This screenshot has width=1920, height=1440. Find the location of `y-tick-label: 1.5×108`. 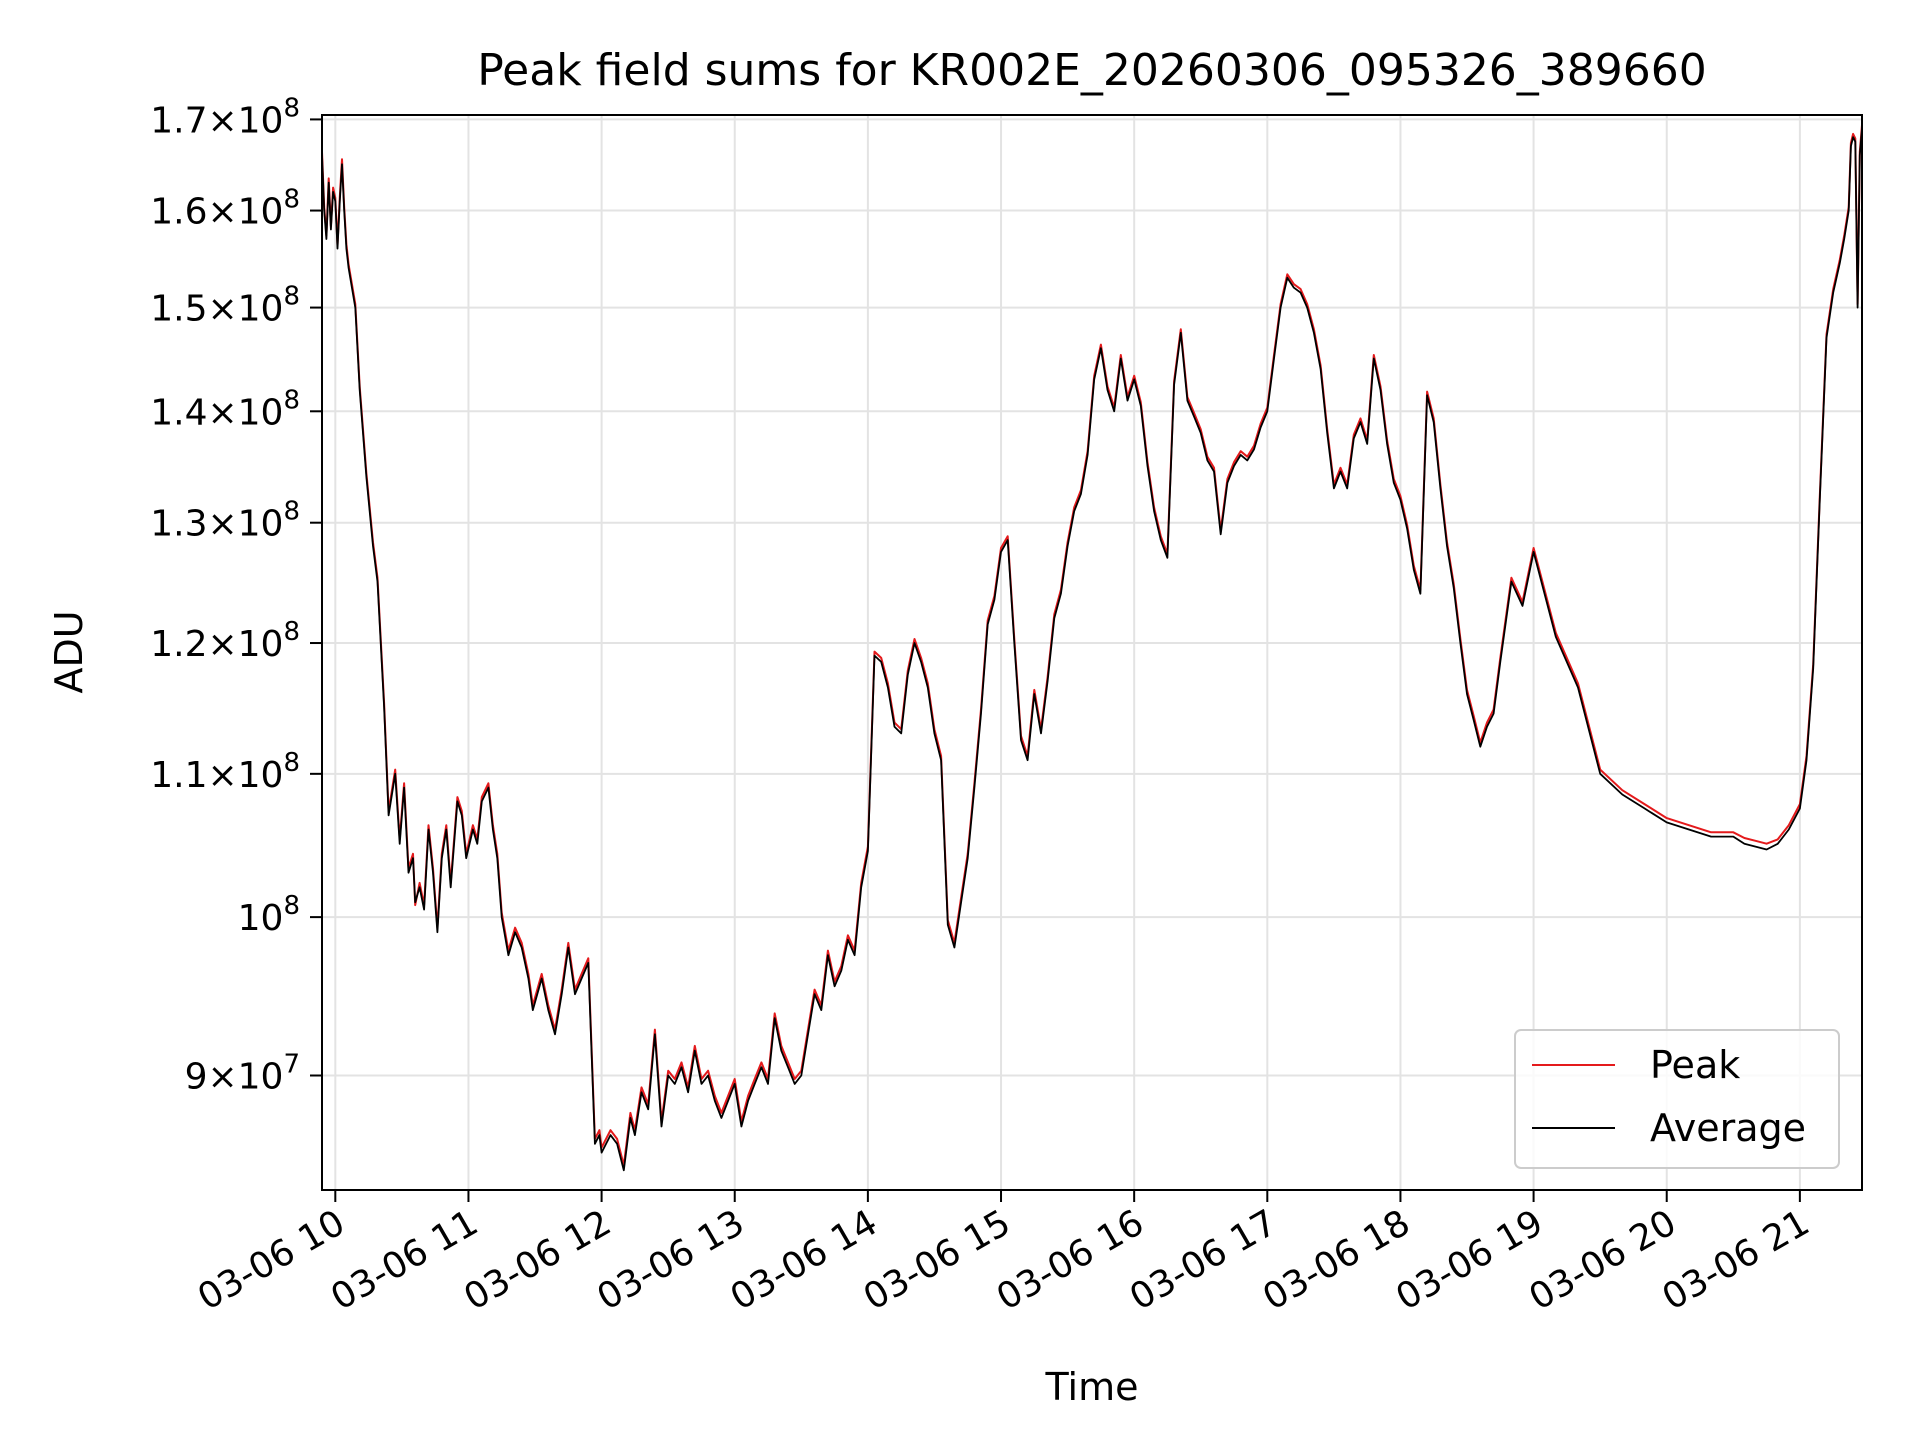

y-tick-label: 1.5×108 is located at coordinates (225, 306).